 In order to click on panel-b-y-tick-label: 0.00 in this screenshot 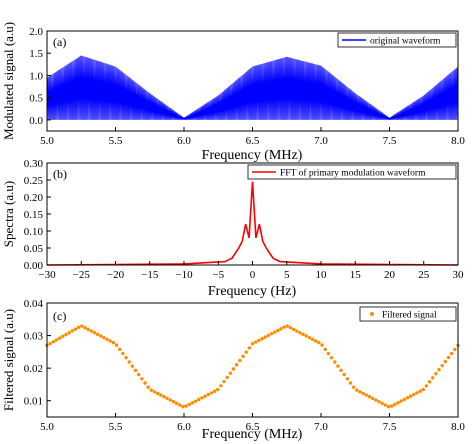, I will do `click(34, 266)`.